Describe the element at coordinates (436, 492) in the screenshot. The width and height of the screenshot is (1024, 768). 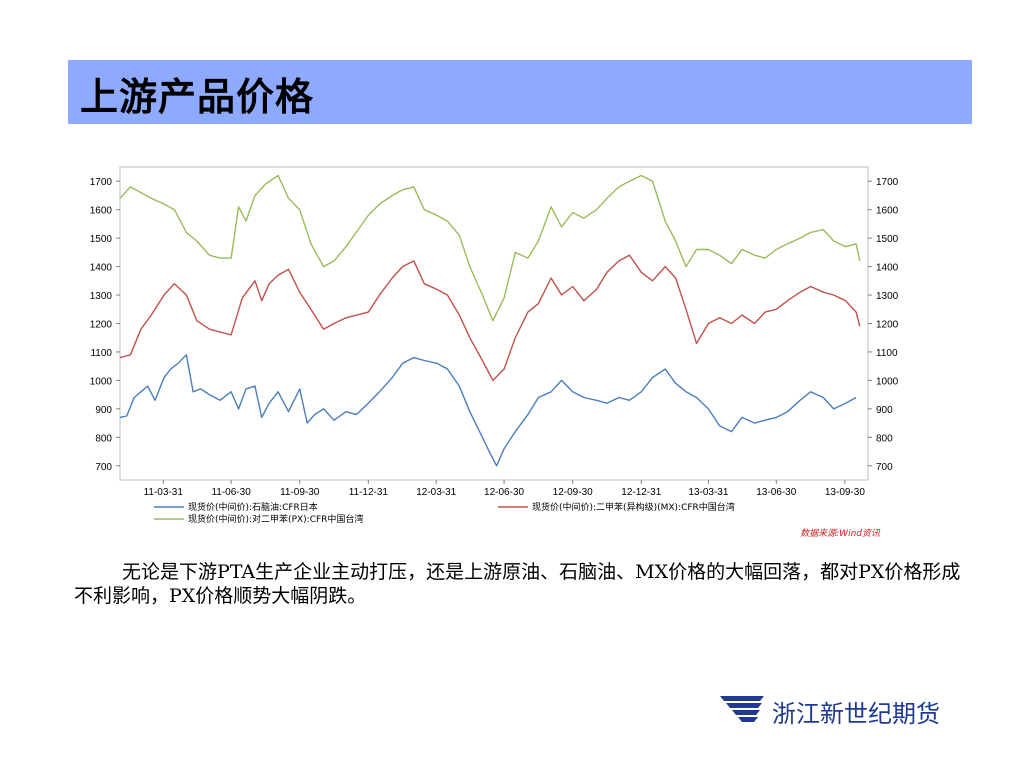
I see `x-tick-label: 12-03-31` at that location.